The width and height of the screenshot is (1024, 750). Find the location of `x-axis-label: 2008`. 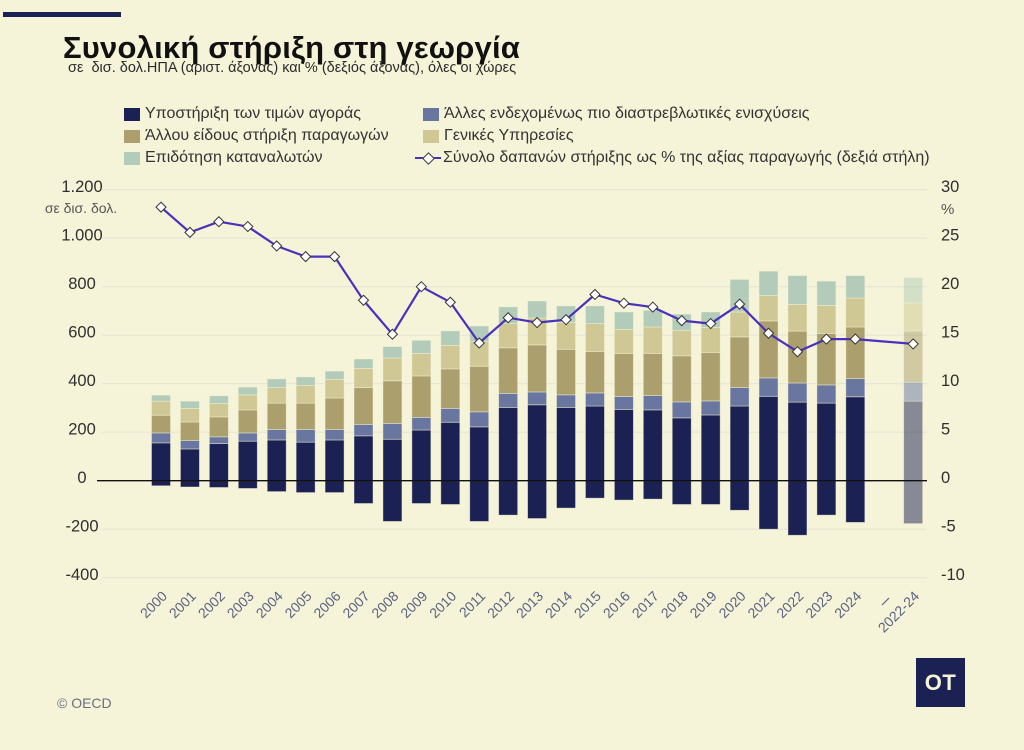

x-axis-label: 2008 is located at coordinates (384, 604).